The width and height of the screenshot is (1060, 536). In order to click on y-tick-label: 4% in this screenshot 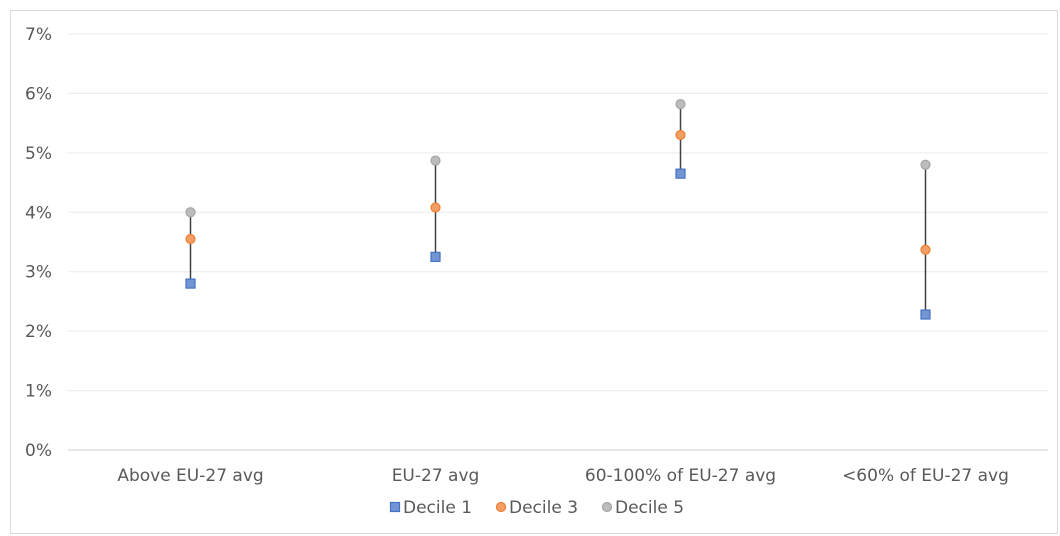, I will do `click(38, 213)`.